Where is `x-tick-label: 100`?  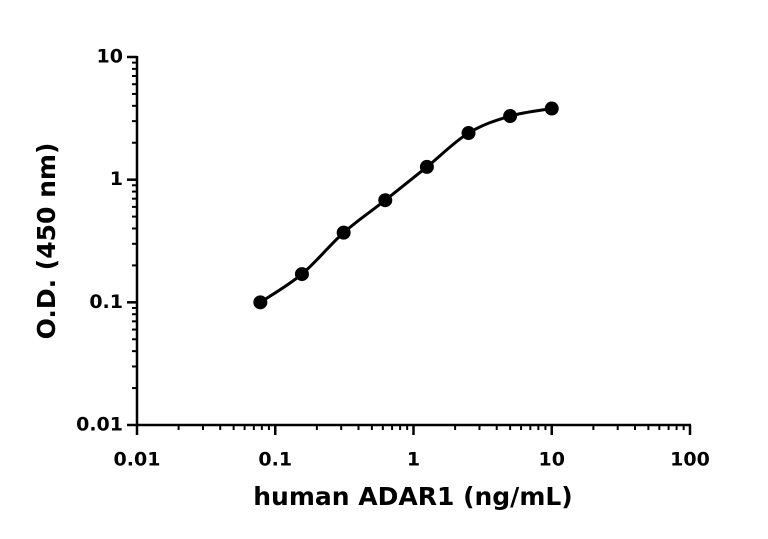
x-tick-label: 100 is located at coordinates (690, 460).